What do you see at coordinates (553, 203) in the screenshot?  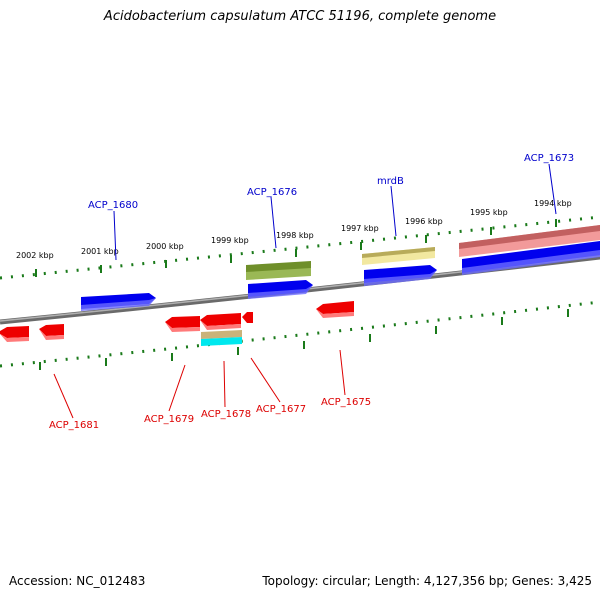 I see `scale-label: 1994 kbp` at bounding box center [553, 203].